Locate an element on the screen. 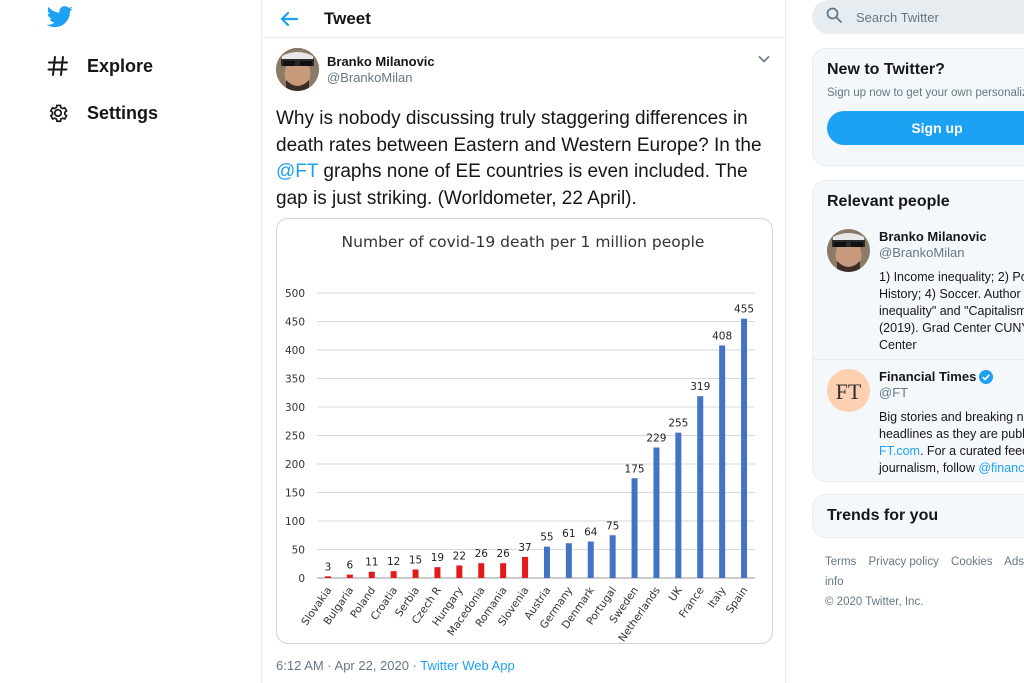 The width and height of the screenshot is (1024, 683). bar-denmark is located at coordinates (590, 559).